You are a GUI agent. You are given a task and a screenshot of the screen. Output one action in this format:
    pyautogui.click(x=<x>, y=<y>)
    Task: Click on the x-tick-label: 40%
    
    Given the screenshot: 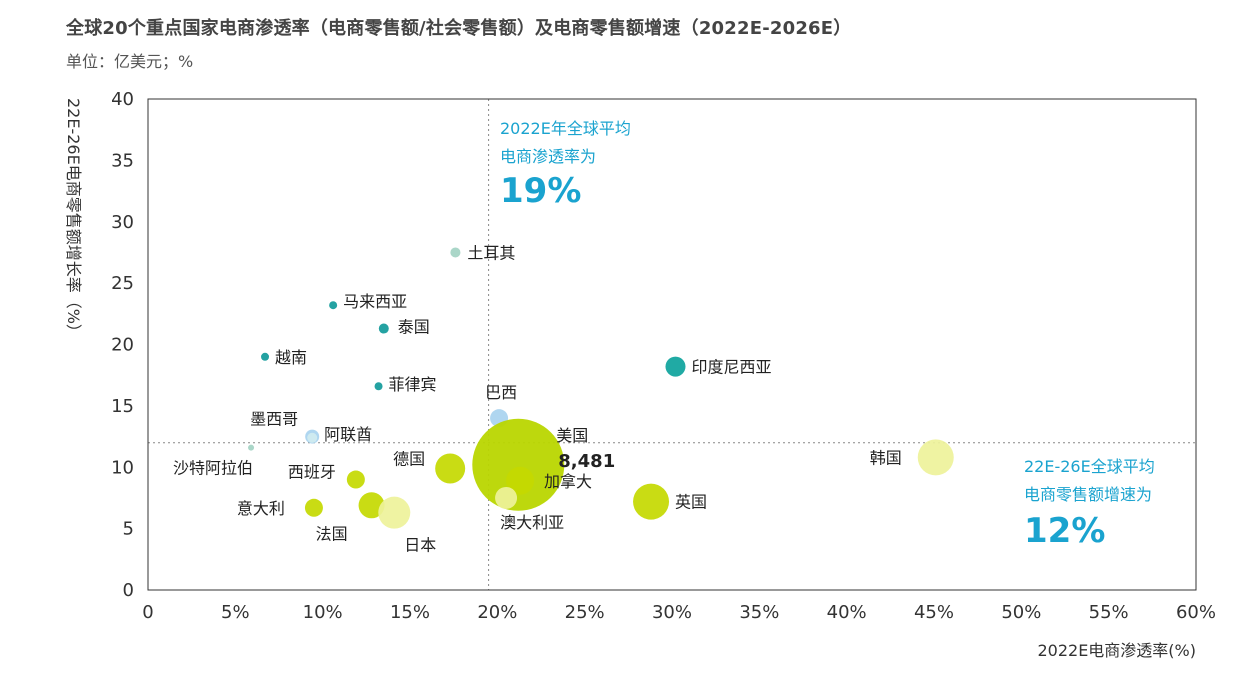 What is the action you would take?
    pyautogui.click(x=847, y=612)
    